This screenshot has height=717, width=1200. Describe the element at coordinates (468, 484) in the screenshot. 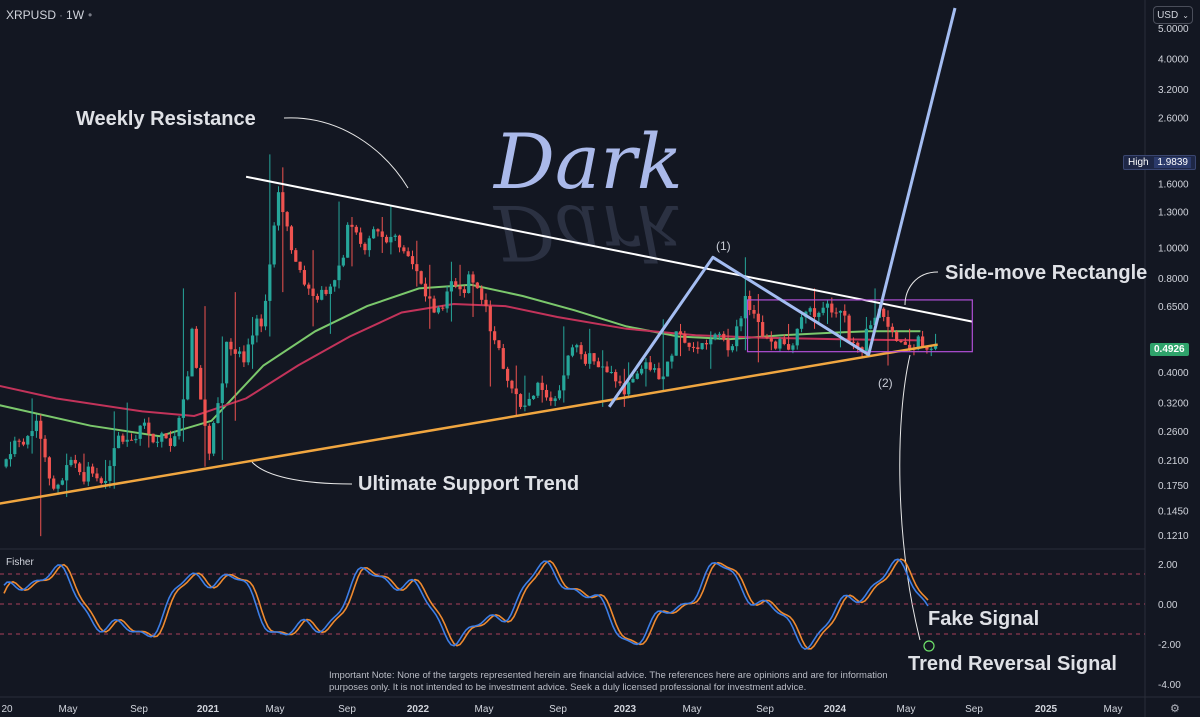

I see `ultimate-support-label: Ultimate Support Trend` at that location.